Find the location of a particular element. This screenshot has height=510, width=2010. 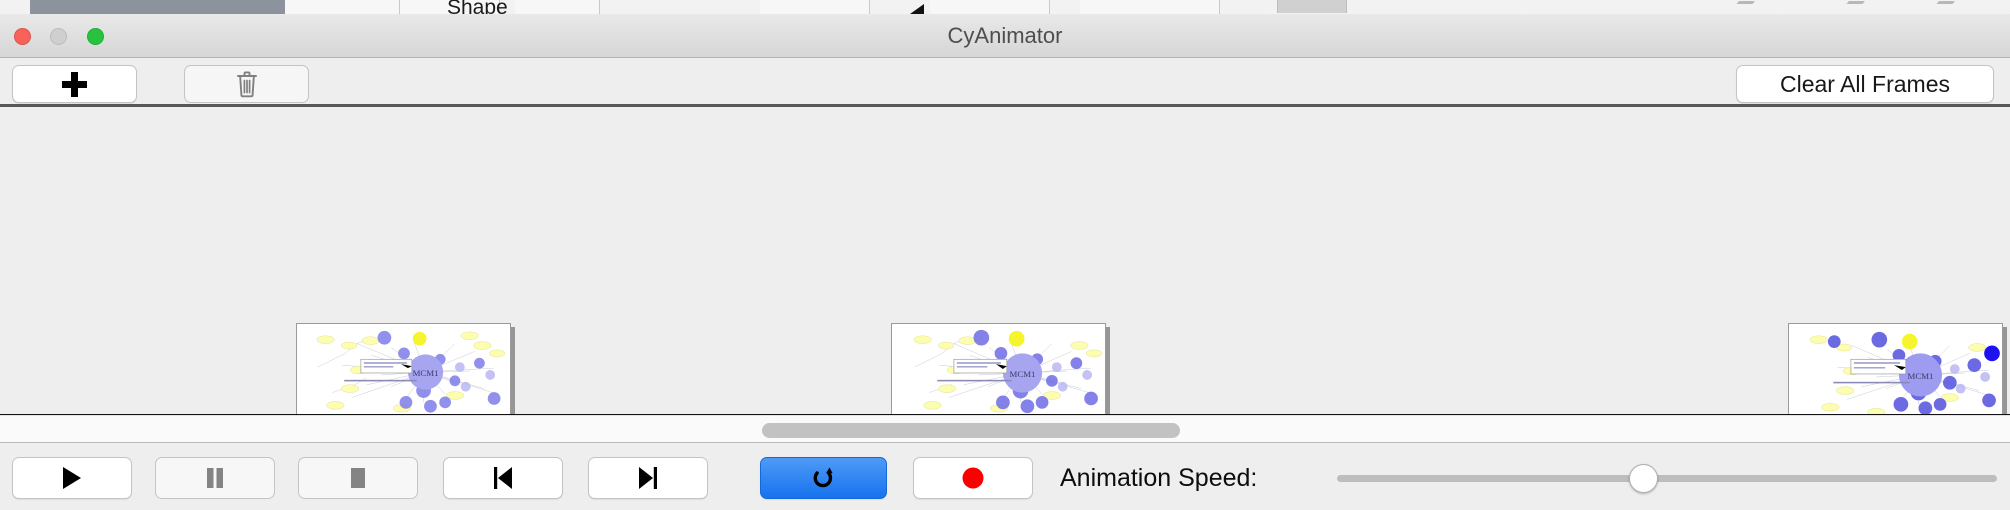

animation-speed-slider is located at coordinates (1667, 478).